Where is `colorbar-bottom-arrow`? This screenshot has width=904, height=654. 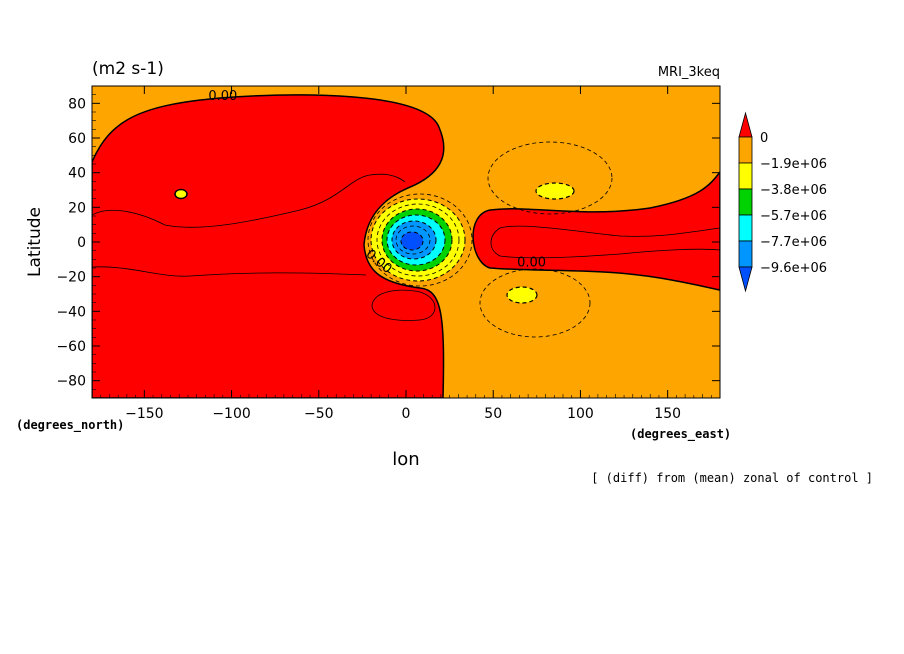
colorbar-bottom-arrow is located at coordinates (745, 279).